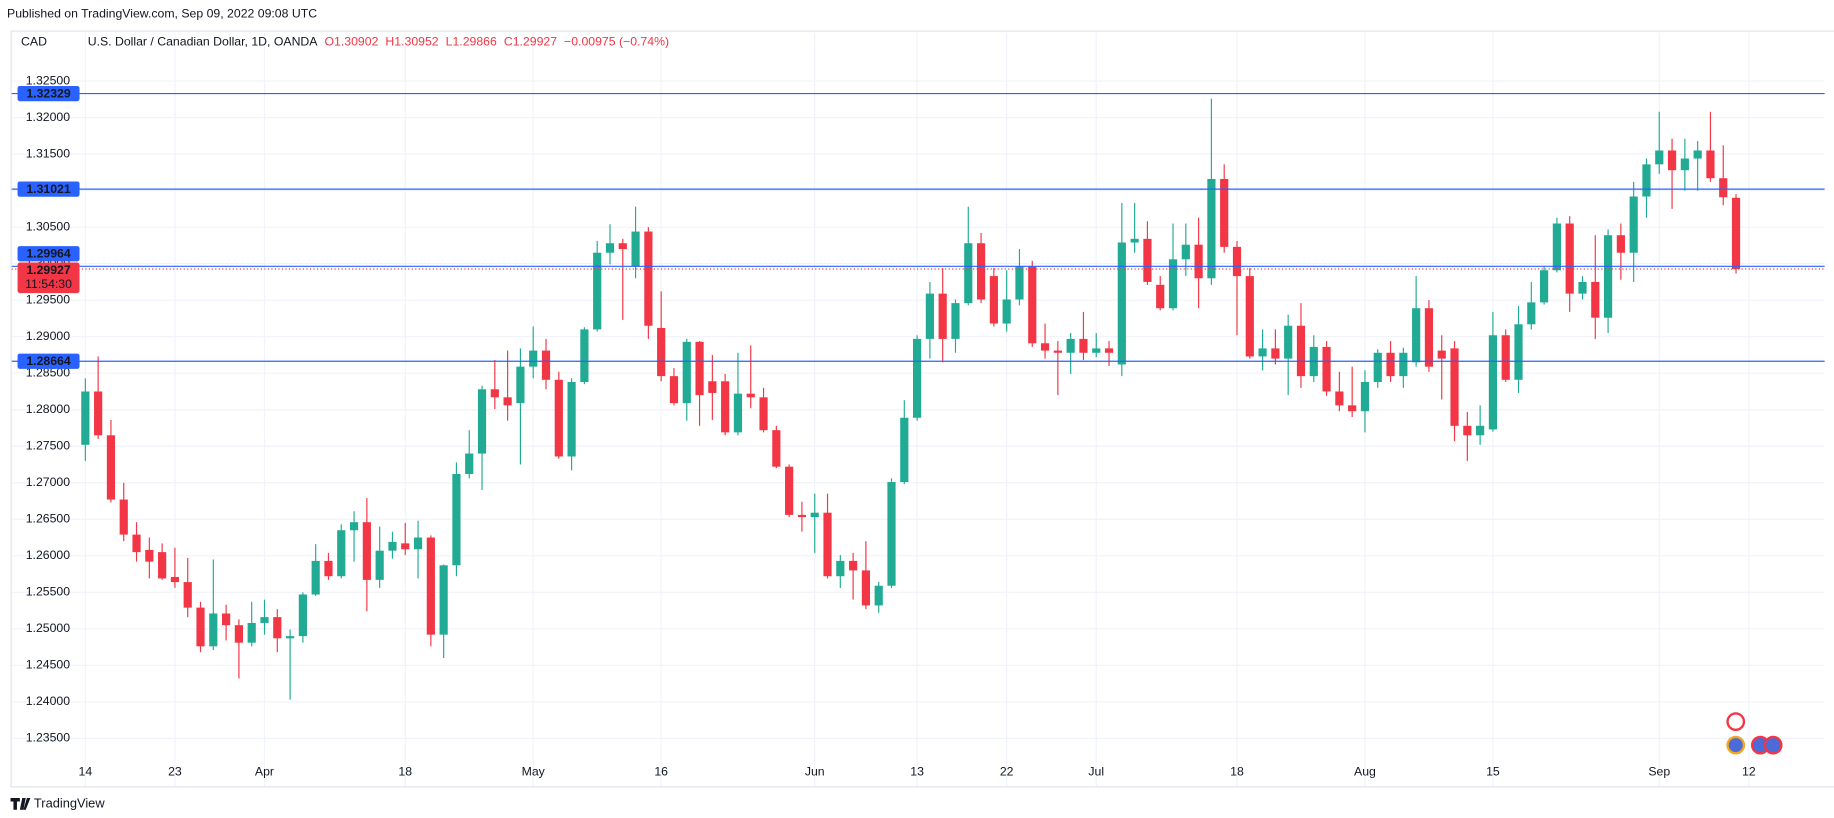 Image resolution: width=1834 pixels, height=818 pixels. I want to click on y-tick-label: 1.29000, so click(48, 336).